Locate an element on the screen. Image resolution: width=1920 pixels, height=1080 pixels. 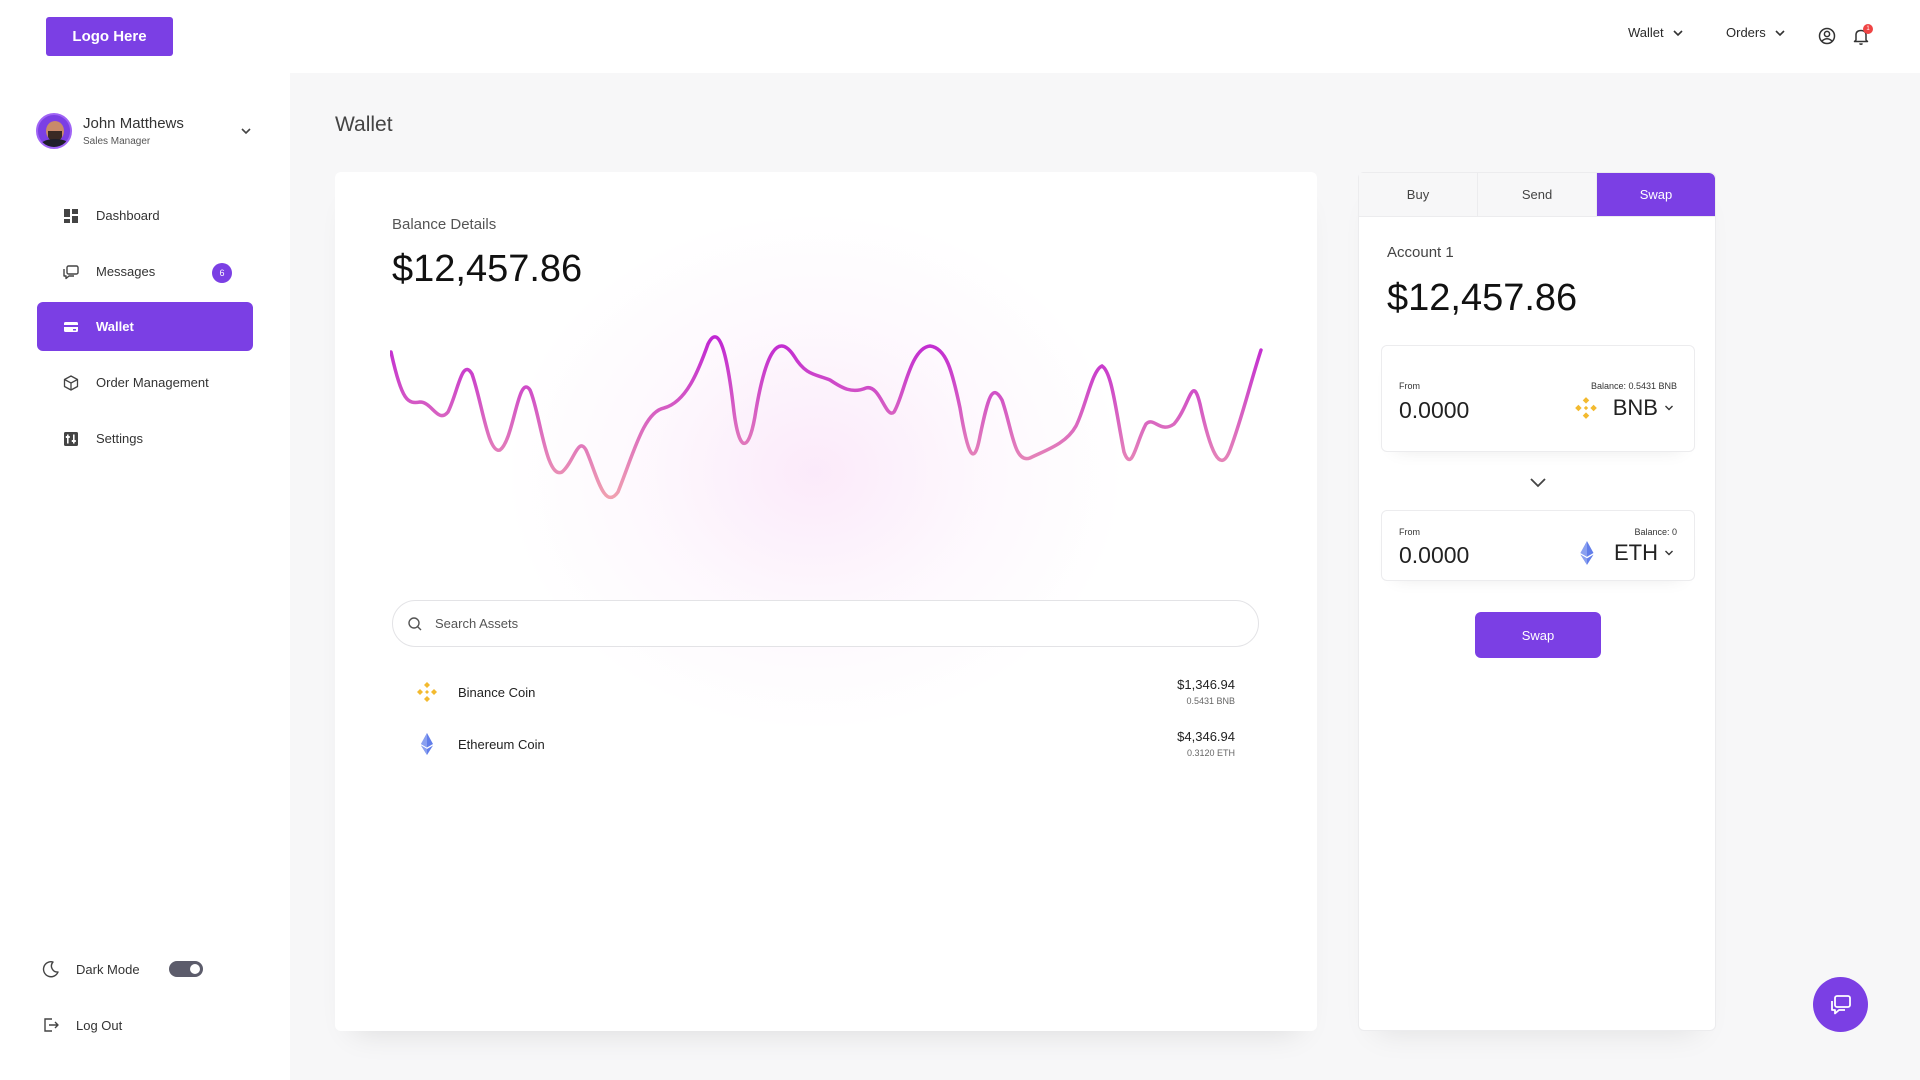
swap-direction-chevron-icon is located at coordinates (1538, 482).